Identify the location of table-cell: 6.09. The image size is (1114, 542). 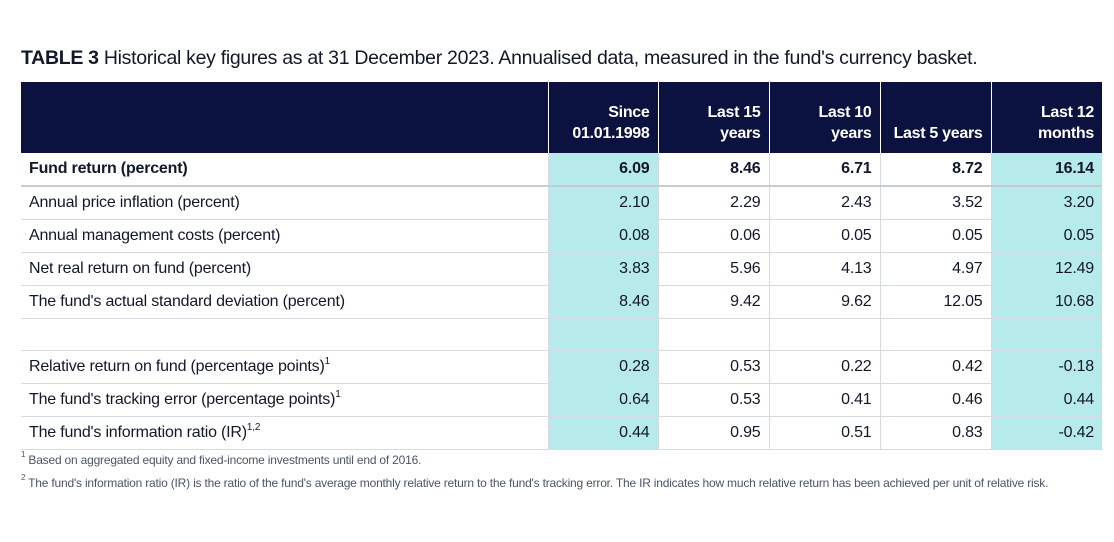
(602, 170).